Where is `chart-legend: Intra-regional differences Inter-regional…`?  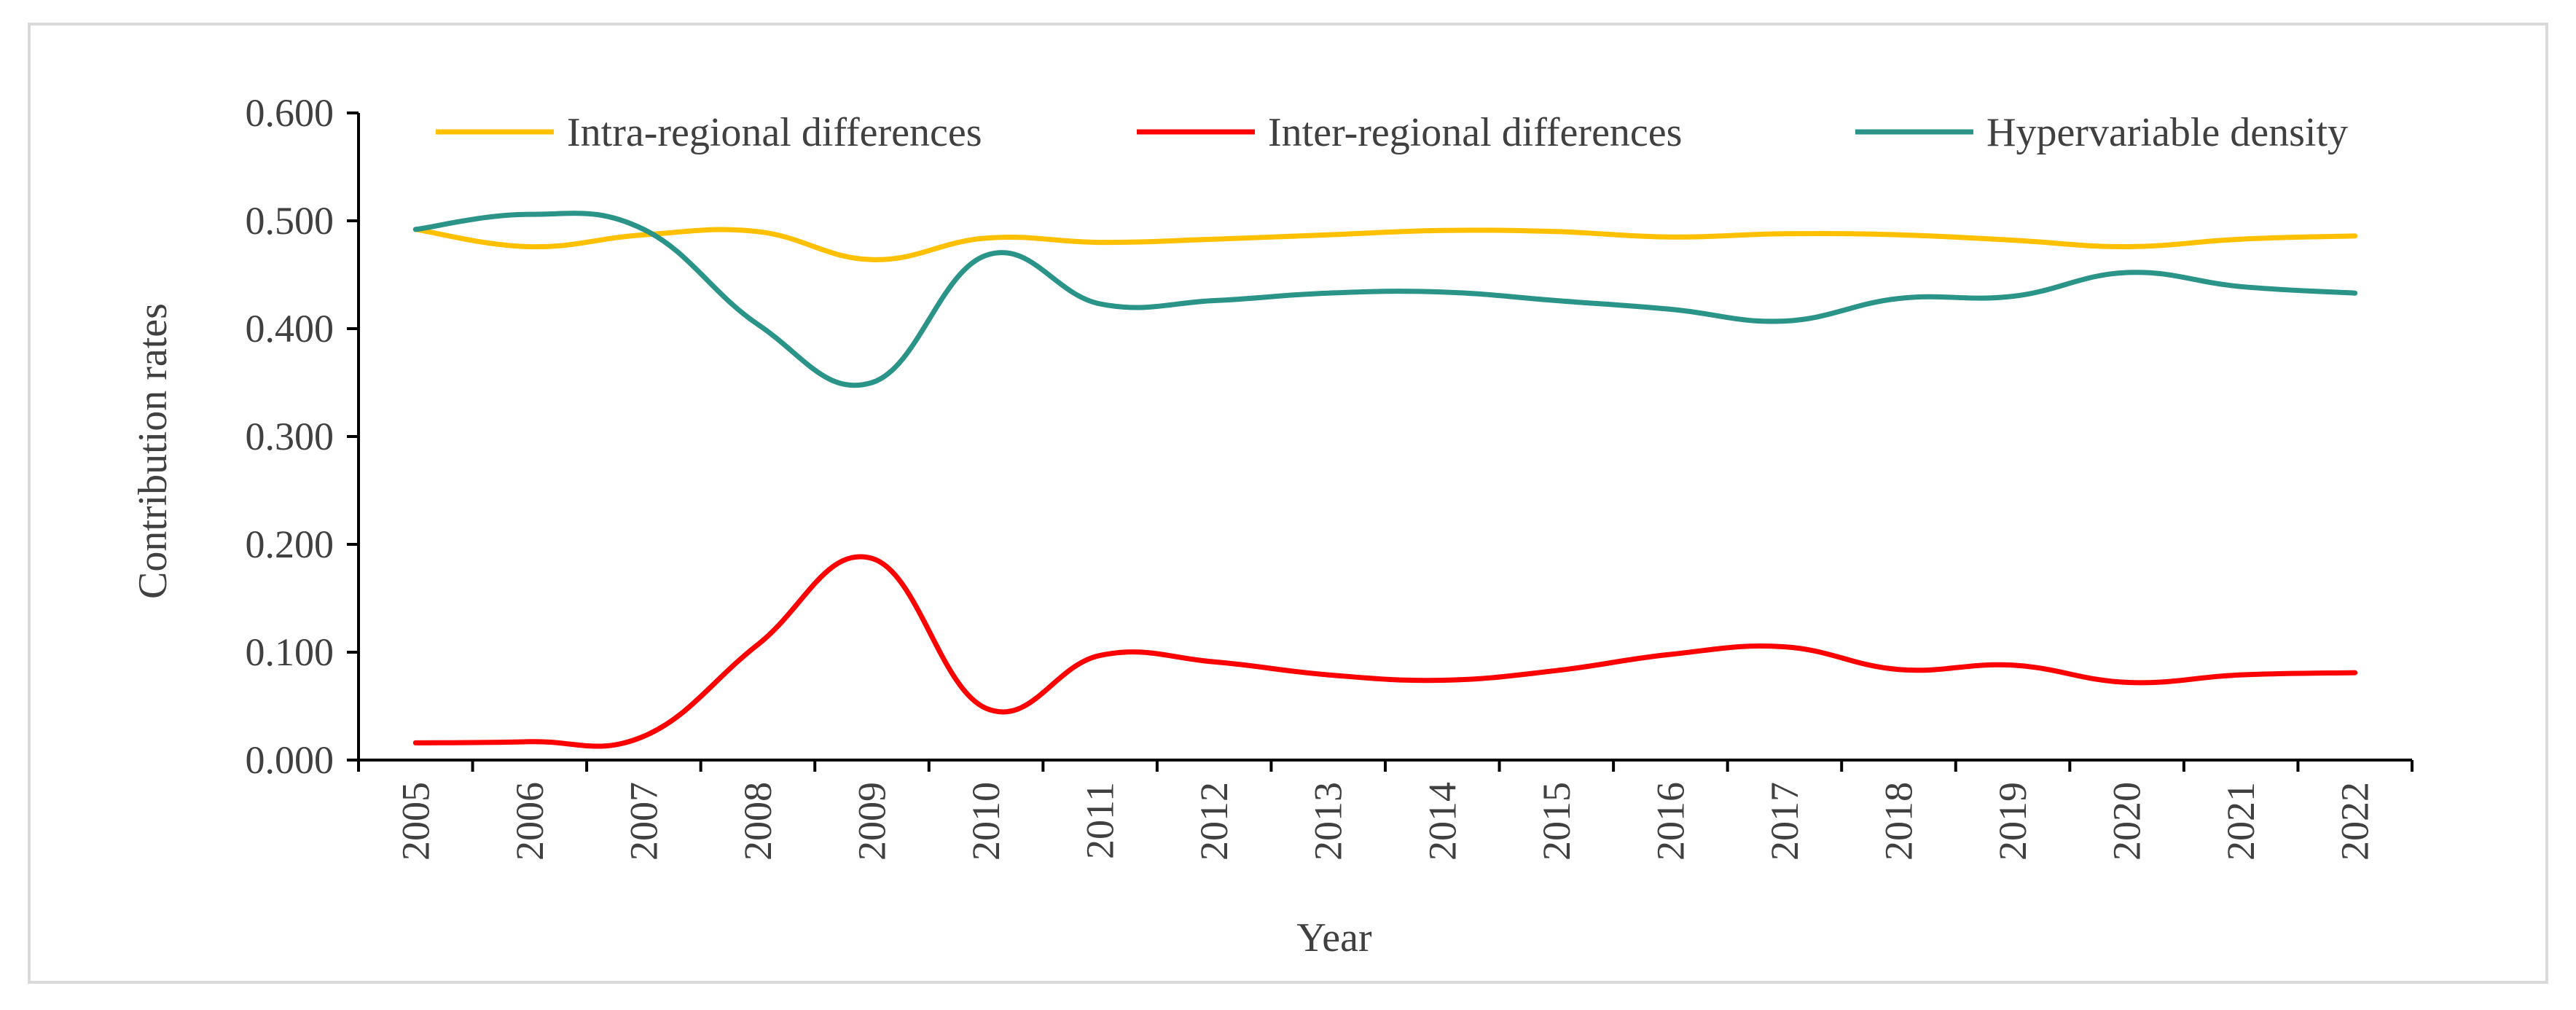
chart-legend: Intra-regional differences Inter-regional… is located at coordinates (1392, 133).